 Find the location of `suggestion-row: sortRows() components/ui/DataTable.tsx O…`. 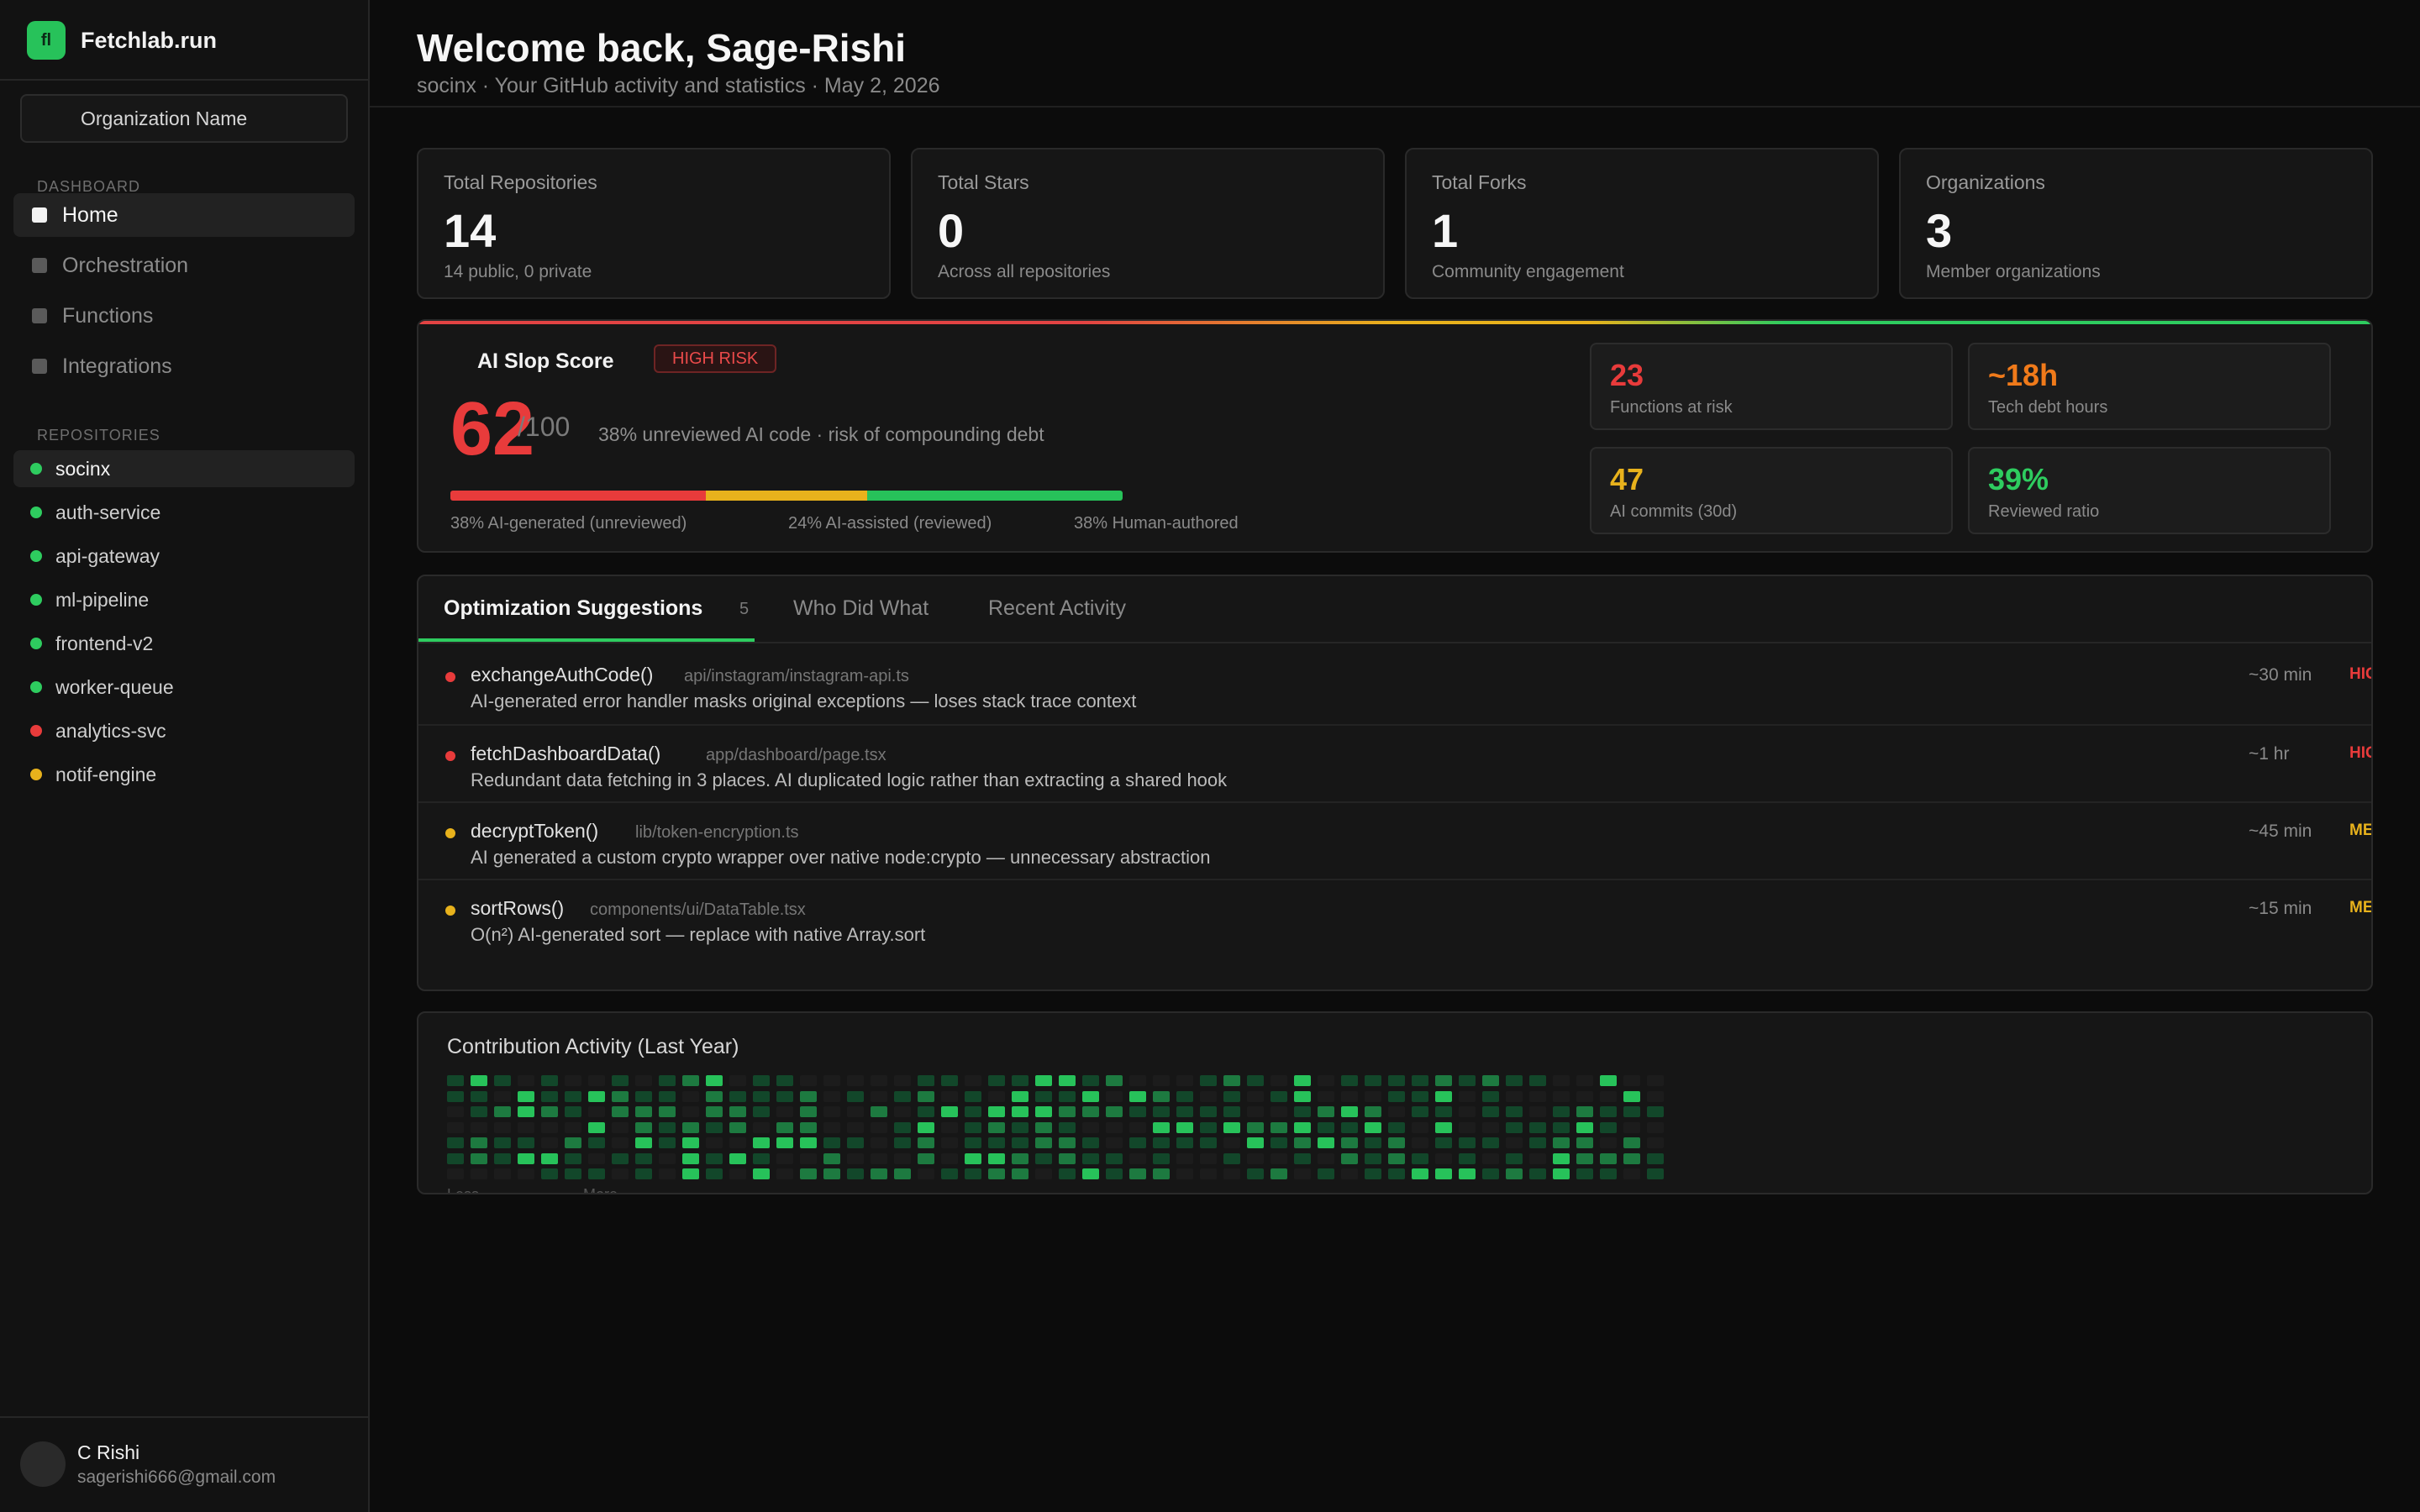

suggestion-row: sortRows() components/ui/DataTable.tsx O… is located at coordinates (1394, 917).